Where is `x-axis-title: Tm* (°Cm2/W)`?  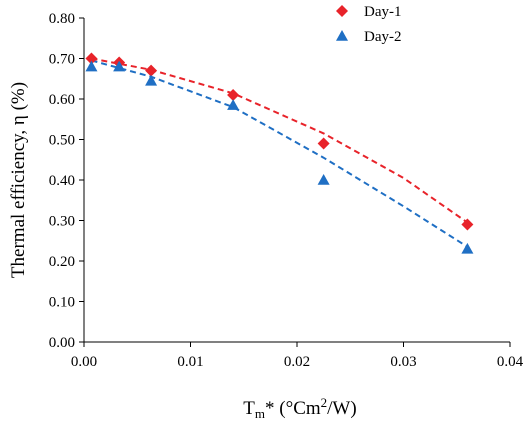 x-axis-title: Tm* (°Cm2/W) is located at coordinates (299, 408).